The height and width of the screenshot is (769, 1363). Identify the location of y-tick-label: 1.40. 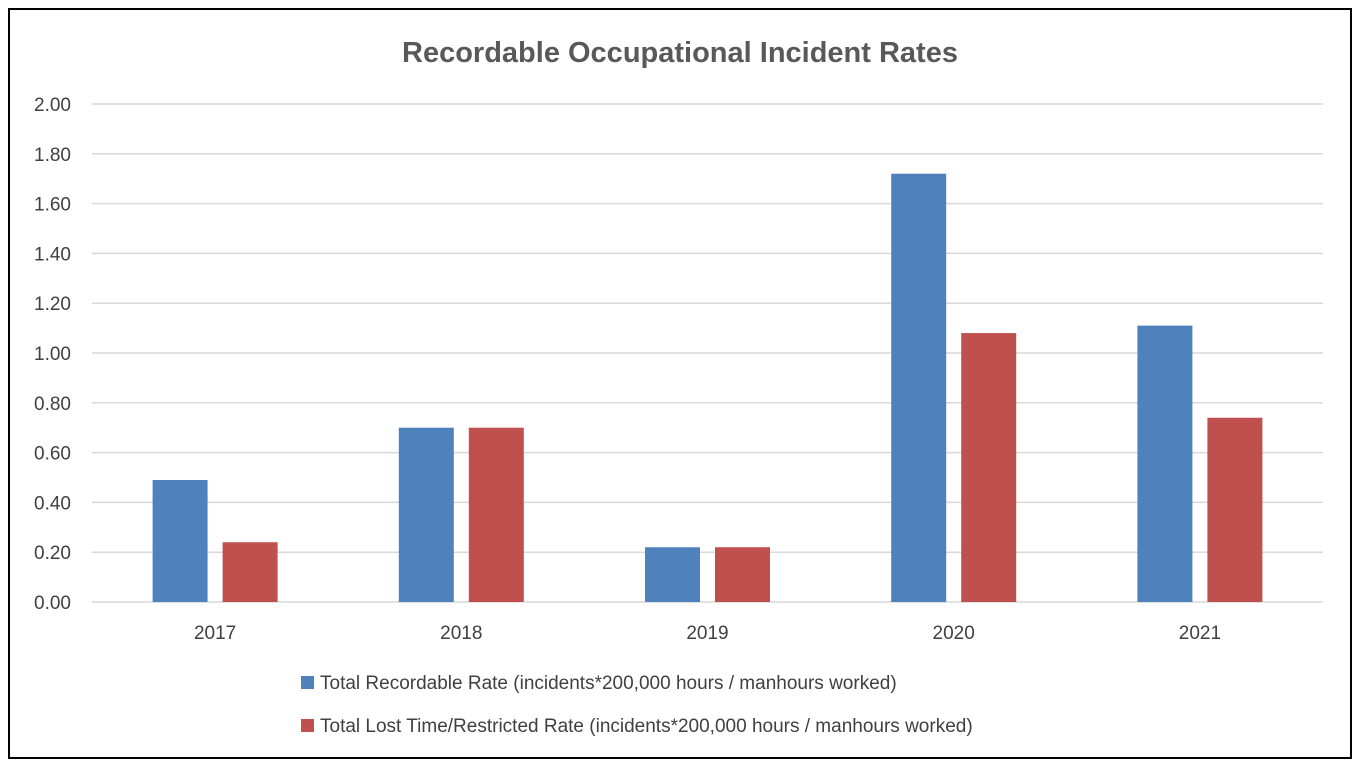
(52, 254).